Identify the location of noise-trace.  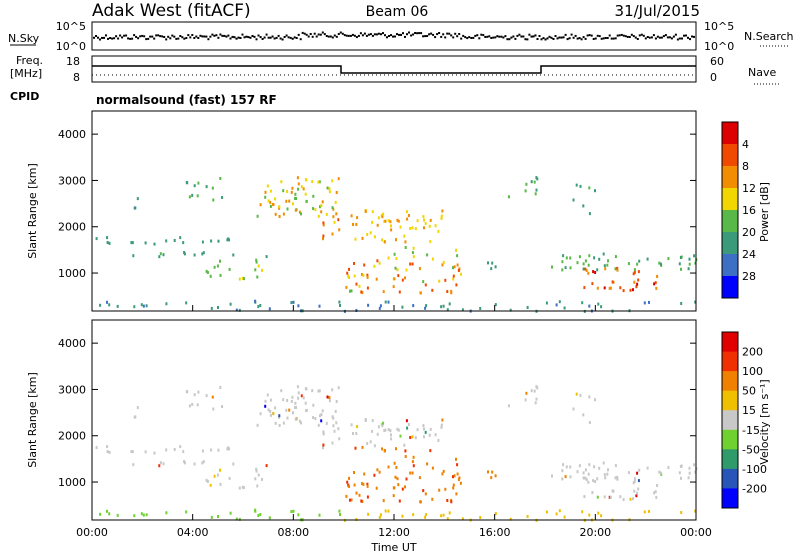
(394, 36).